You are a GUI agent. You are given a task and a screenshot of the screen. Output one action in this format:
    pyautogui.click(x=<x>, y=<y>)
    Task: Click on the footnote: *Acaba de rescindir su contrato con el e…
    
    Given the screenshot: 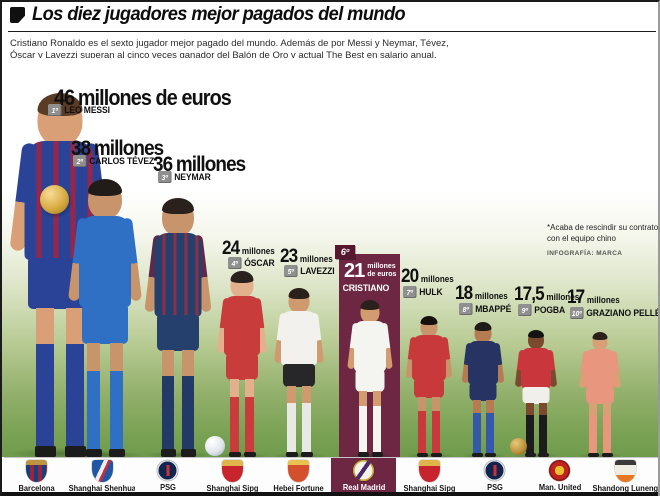 What is the action you would take?
    pyautogui.click(x=603, y=240)
    